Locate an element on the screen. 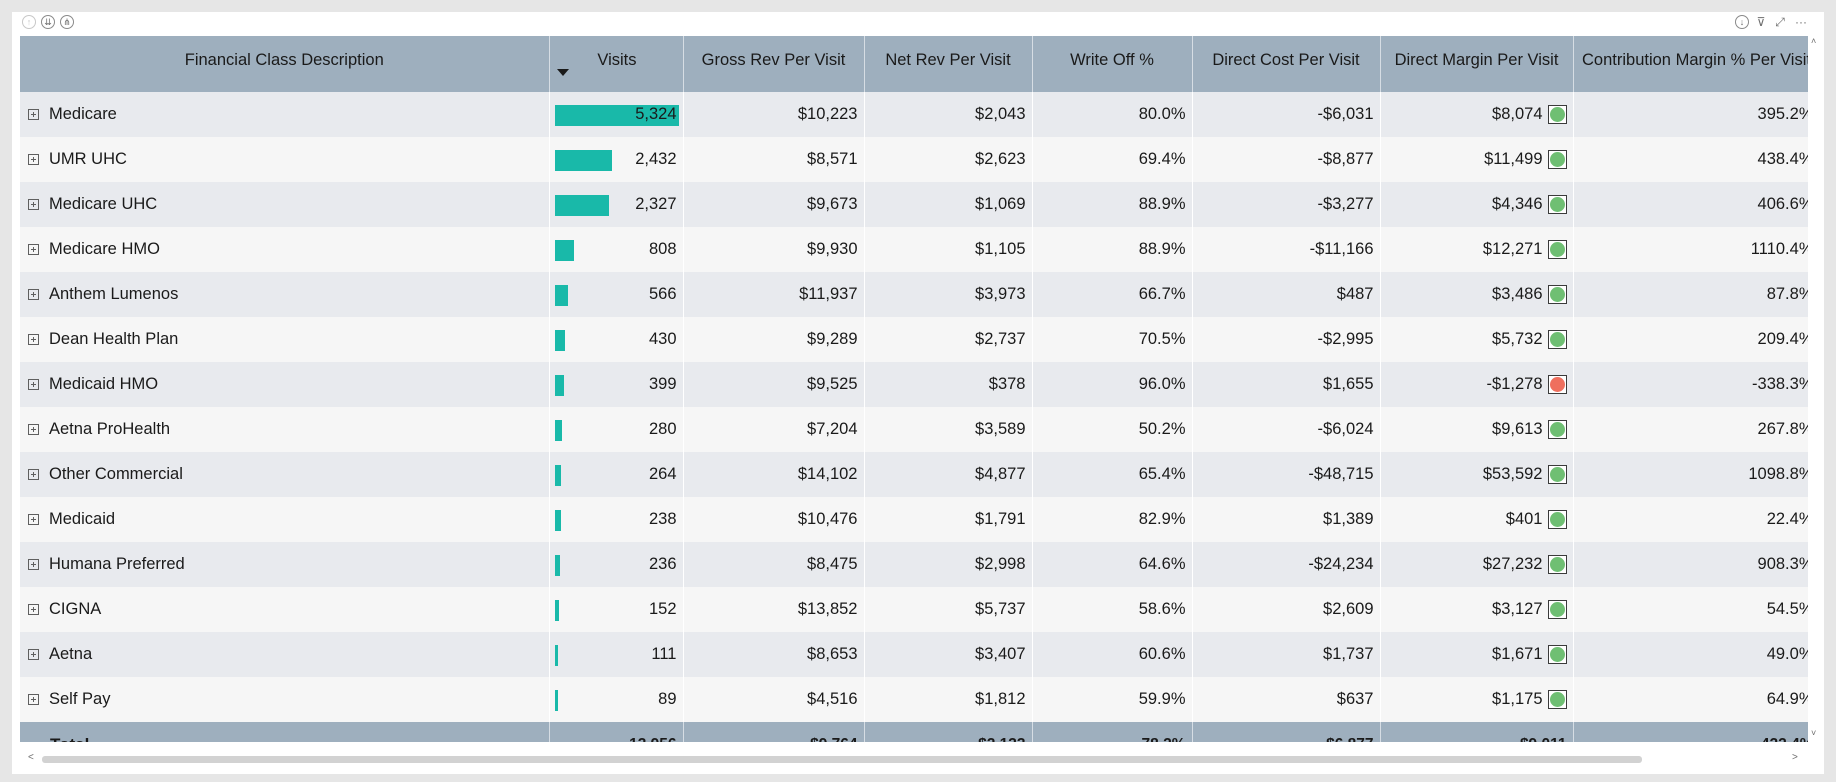 The image size is (1836, 782). net-rev-cell: $3,407 is located at coordinates (948, 654).